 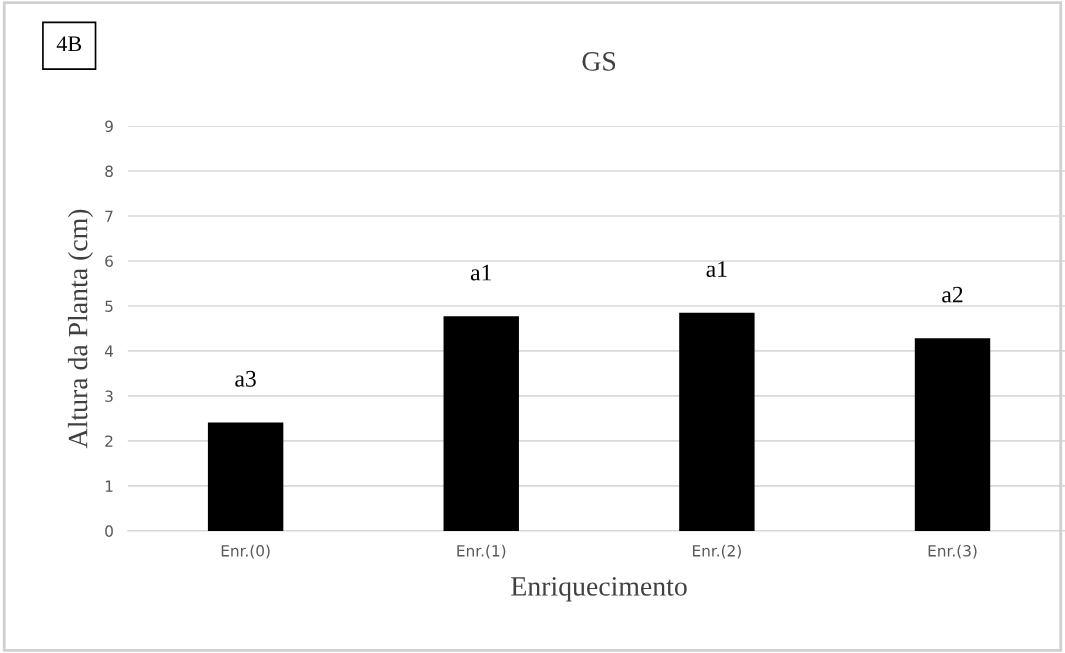 What do you see at coordinates (599, 589) in the screenshot?
I see `x-axis-title: Enriquecimento` at bounding box center [599, 589].